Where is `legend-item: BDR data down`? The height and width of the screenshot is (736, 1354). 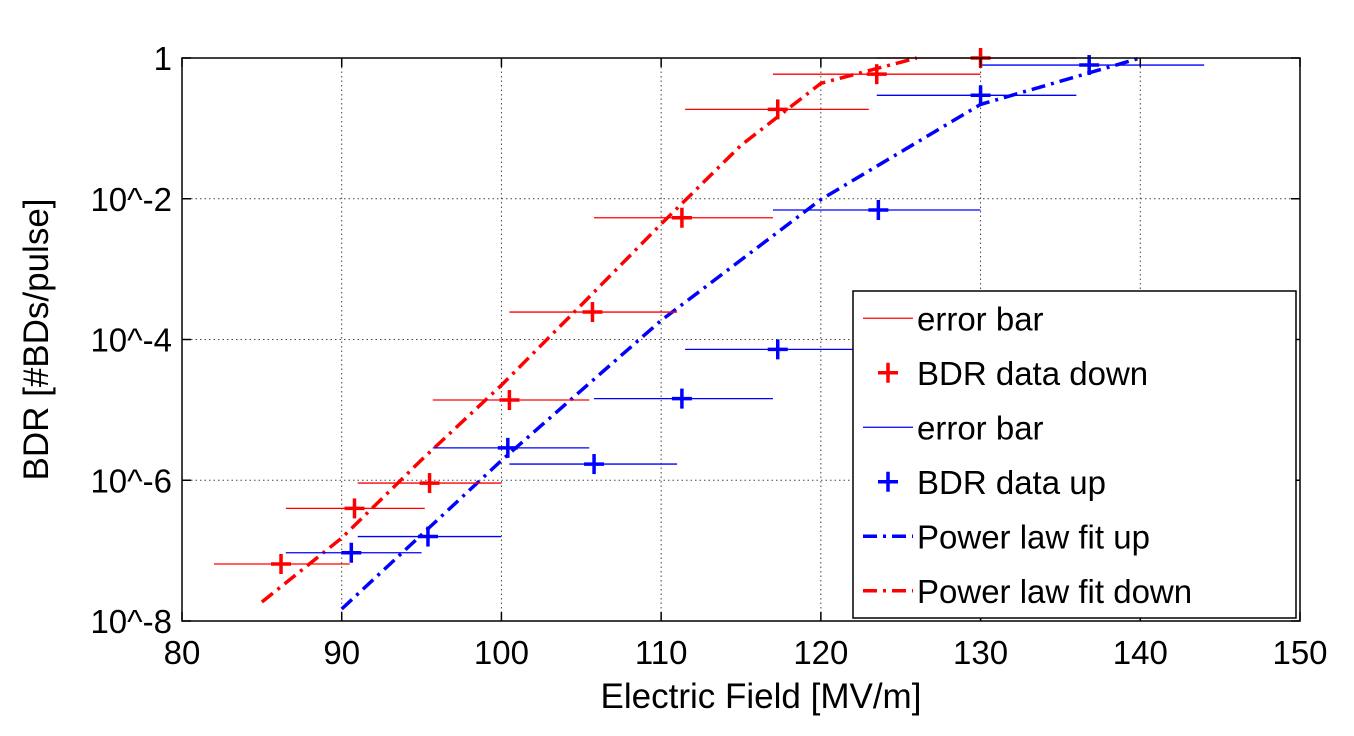 legend-item: BDR data down is located at coordinates (1013, 373).